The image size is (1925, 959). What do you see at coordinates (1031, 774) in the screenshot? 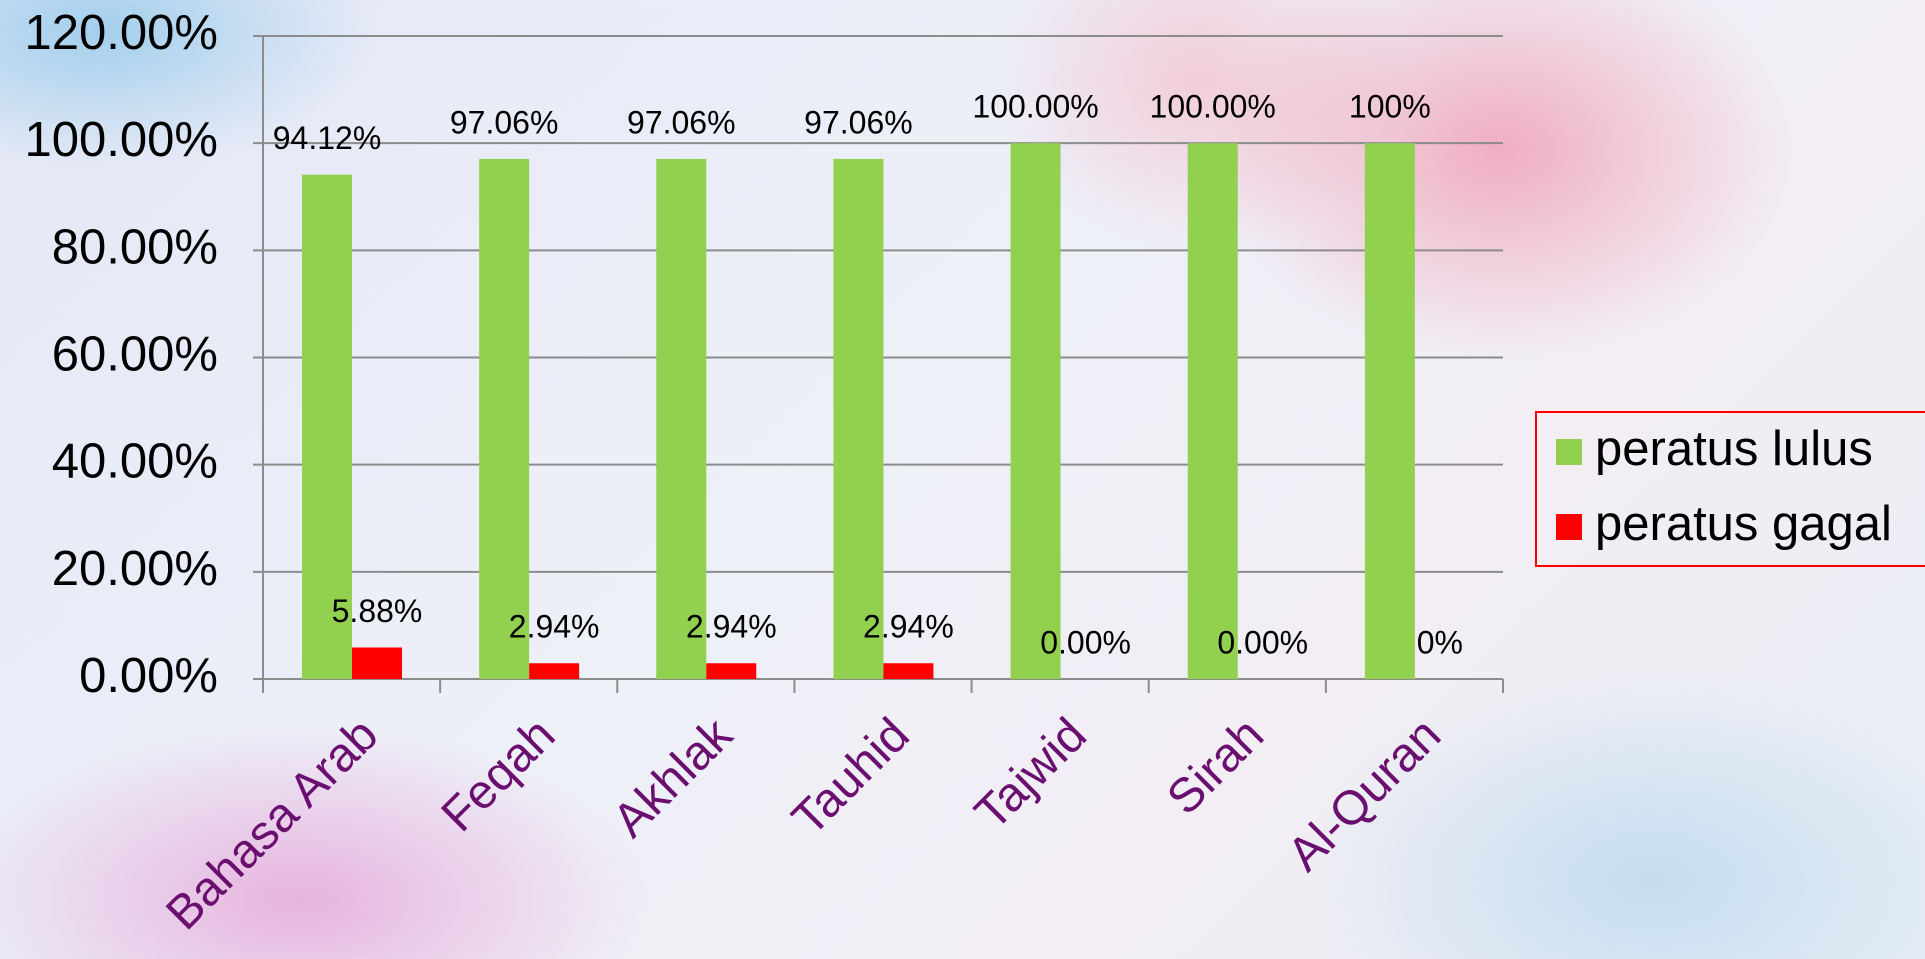
I see `x-tick-label: Tajwid` at bounding box center [1031, 774].